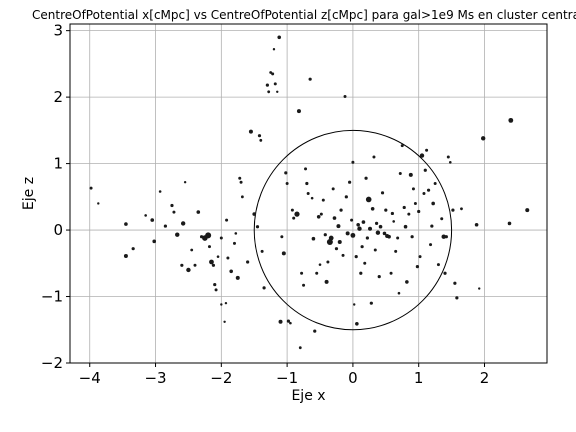  I want to click on y-tick-label: −2, so click(52, 363).